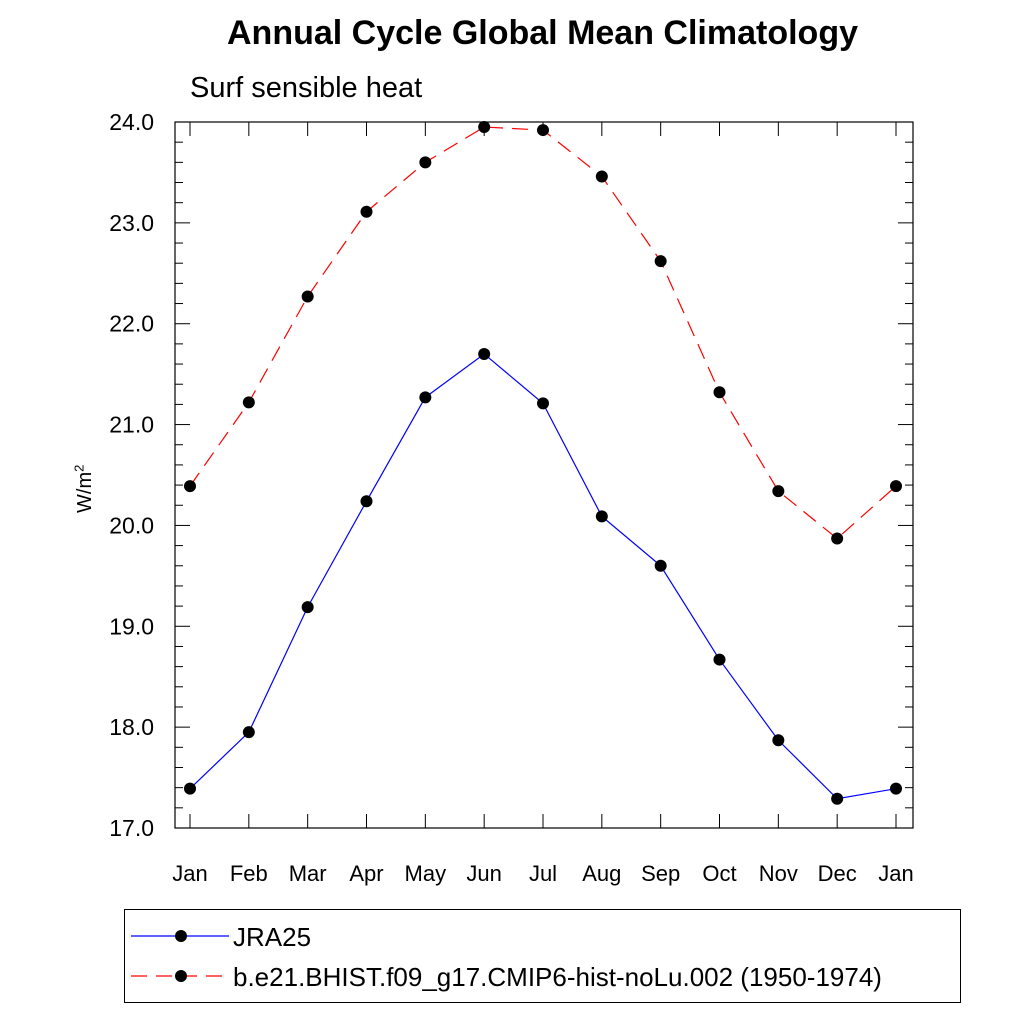 This screenshot has height=1024, width=1024. What do you see at coordinates (249, 873) in the screenshot?
I see `x-tick-label: Feb` at bounding box center [249, 873].